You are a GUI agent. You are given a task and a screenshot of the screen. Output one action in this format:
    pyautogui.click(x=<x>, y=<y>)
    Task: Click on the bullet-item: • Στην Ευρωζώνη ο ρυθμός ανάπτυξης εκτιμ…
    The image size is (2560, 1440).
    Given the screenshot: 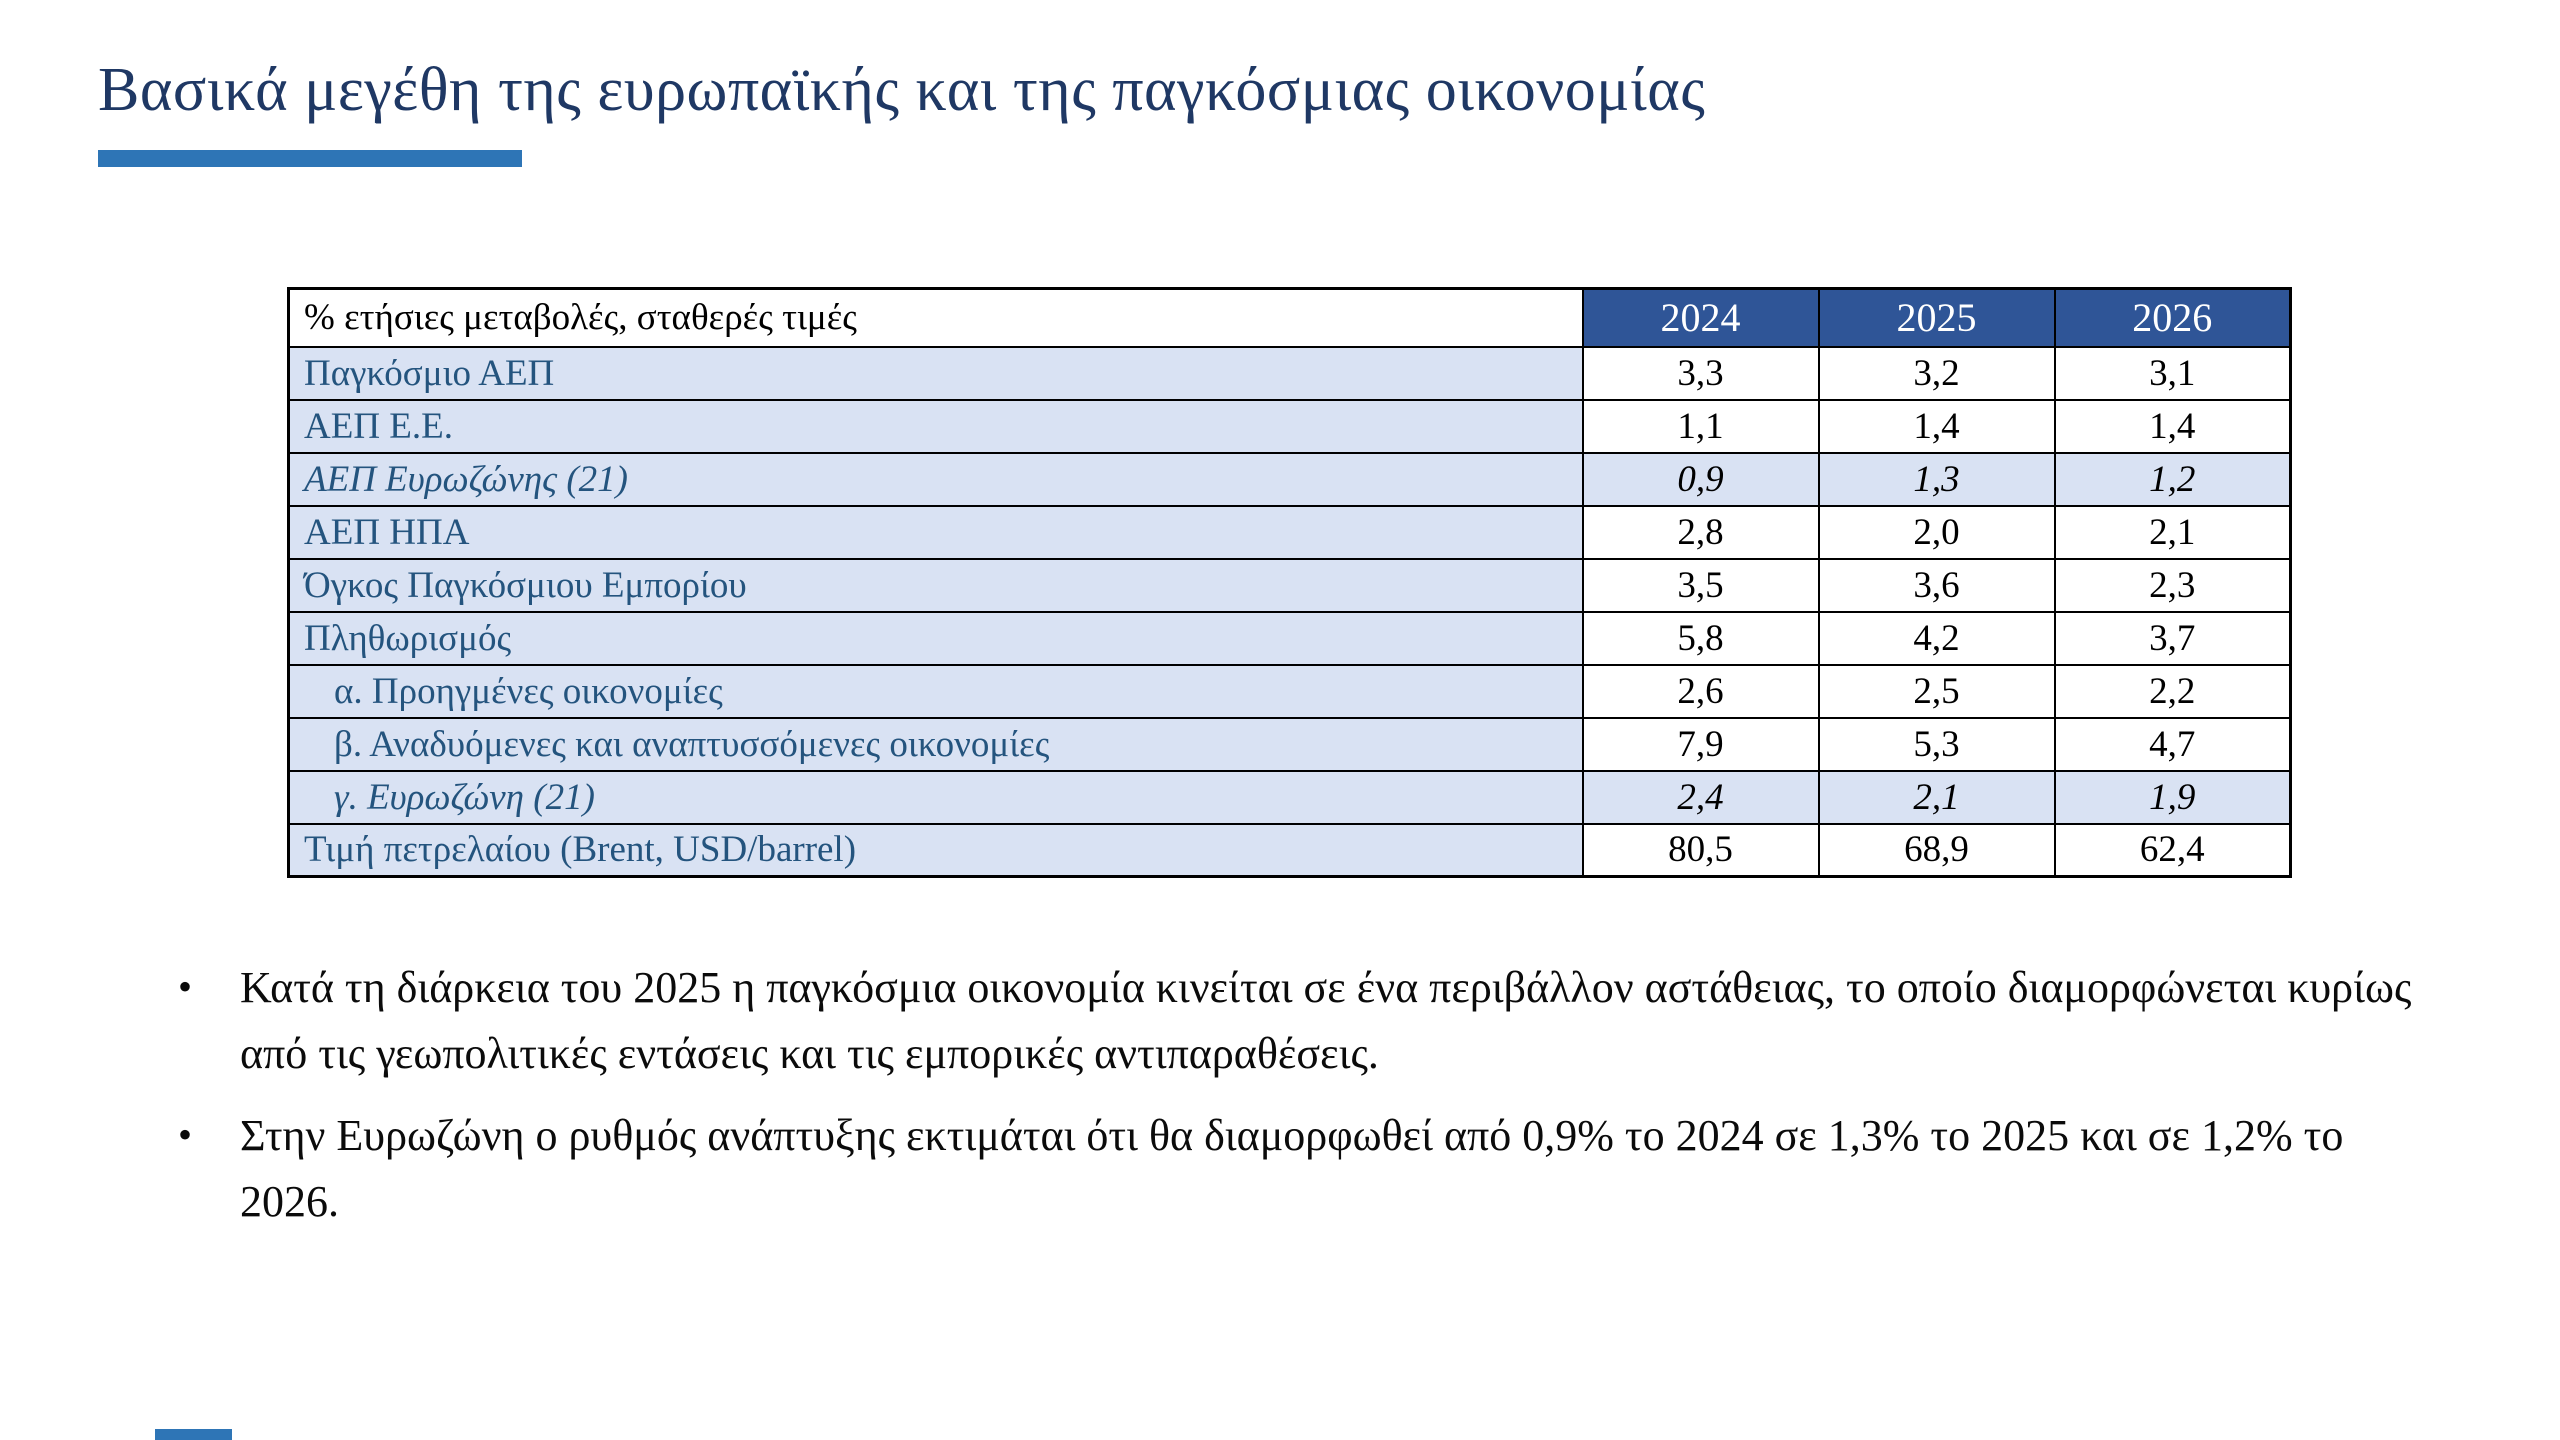 What is the action you would take?
    pyautogui.click(x=1313, y=1169)
    